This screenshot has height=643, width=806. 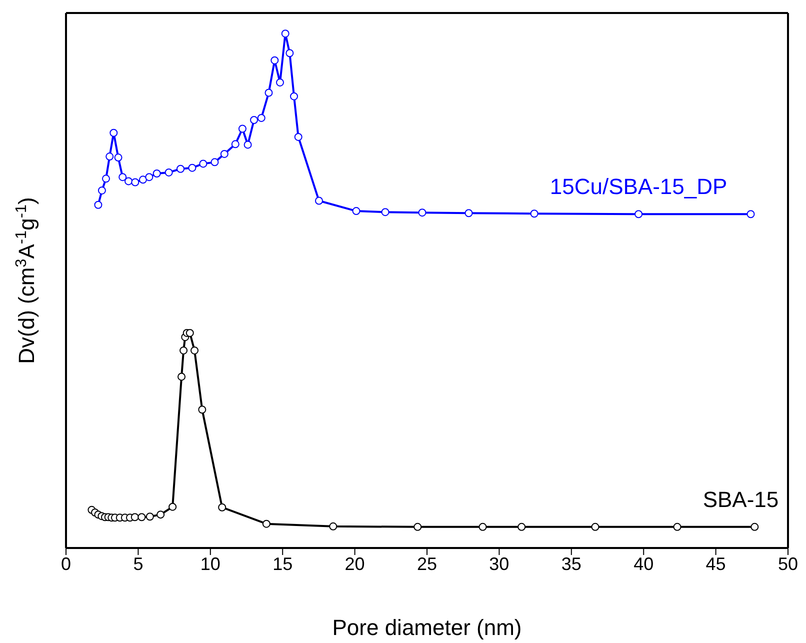 What do you see at coordinates (644, 564) in the screenshot?
I see `x-tick-label: 40` at bounding box center [644, 564].